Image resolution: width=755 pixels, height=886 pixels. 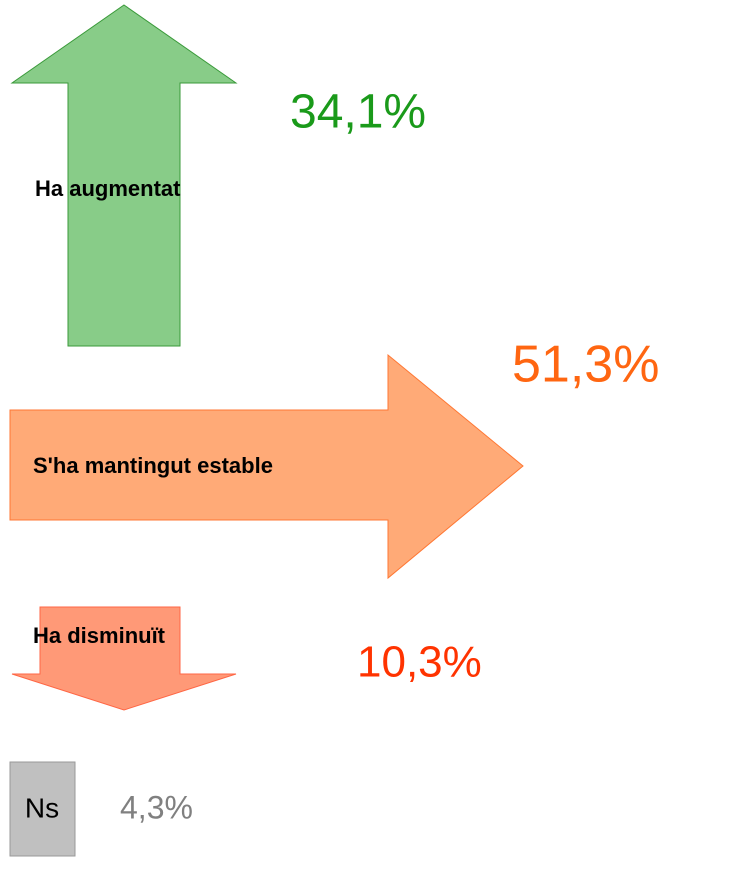 I want to click on category-label: Ha disminuït, so click(x=99, y=635).